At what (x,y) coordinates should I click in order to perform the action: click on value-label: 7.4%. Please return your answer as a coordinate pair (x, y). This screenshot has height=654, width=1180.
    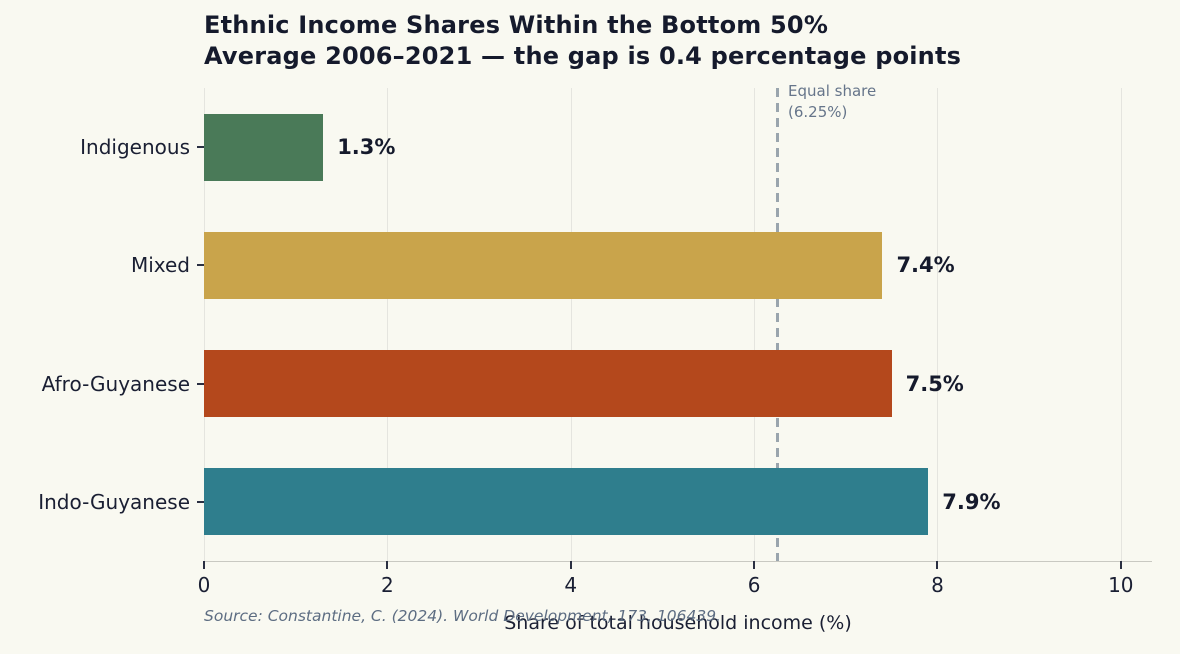
    Looking at the image, I should click on (925, 265).